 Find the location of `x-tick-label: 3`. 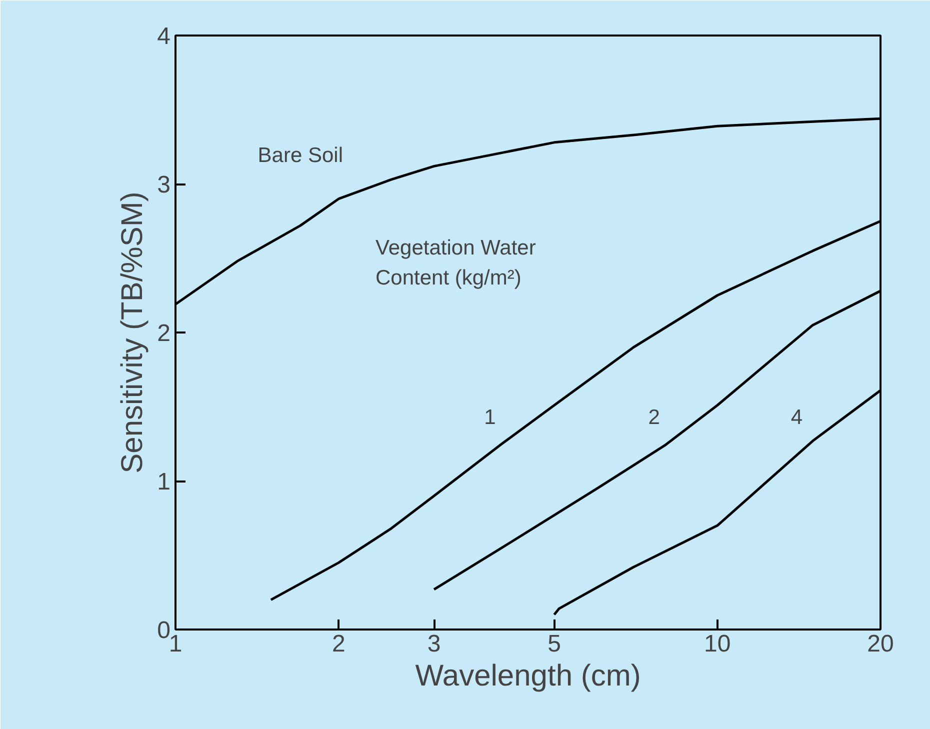

x-tick-label: 3 is located at coordinates (434, 644).